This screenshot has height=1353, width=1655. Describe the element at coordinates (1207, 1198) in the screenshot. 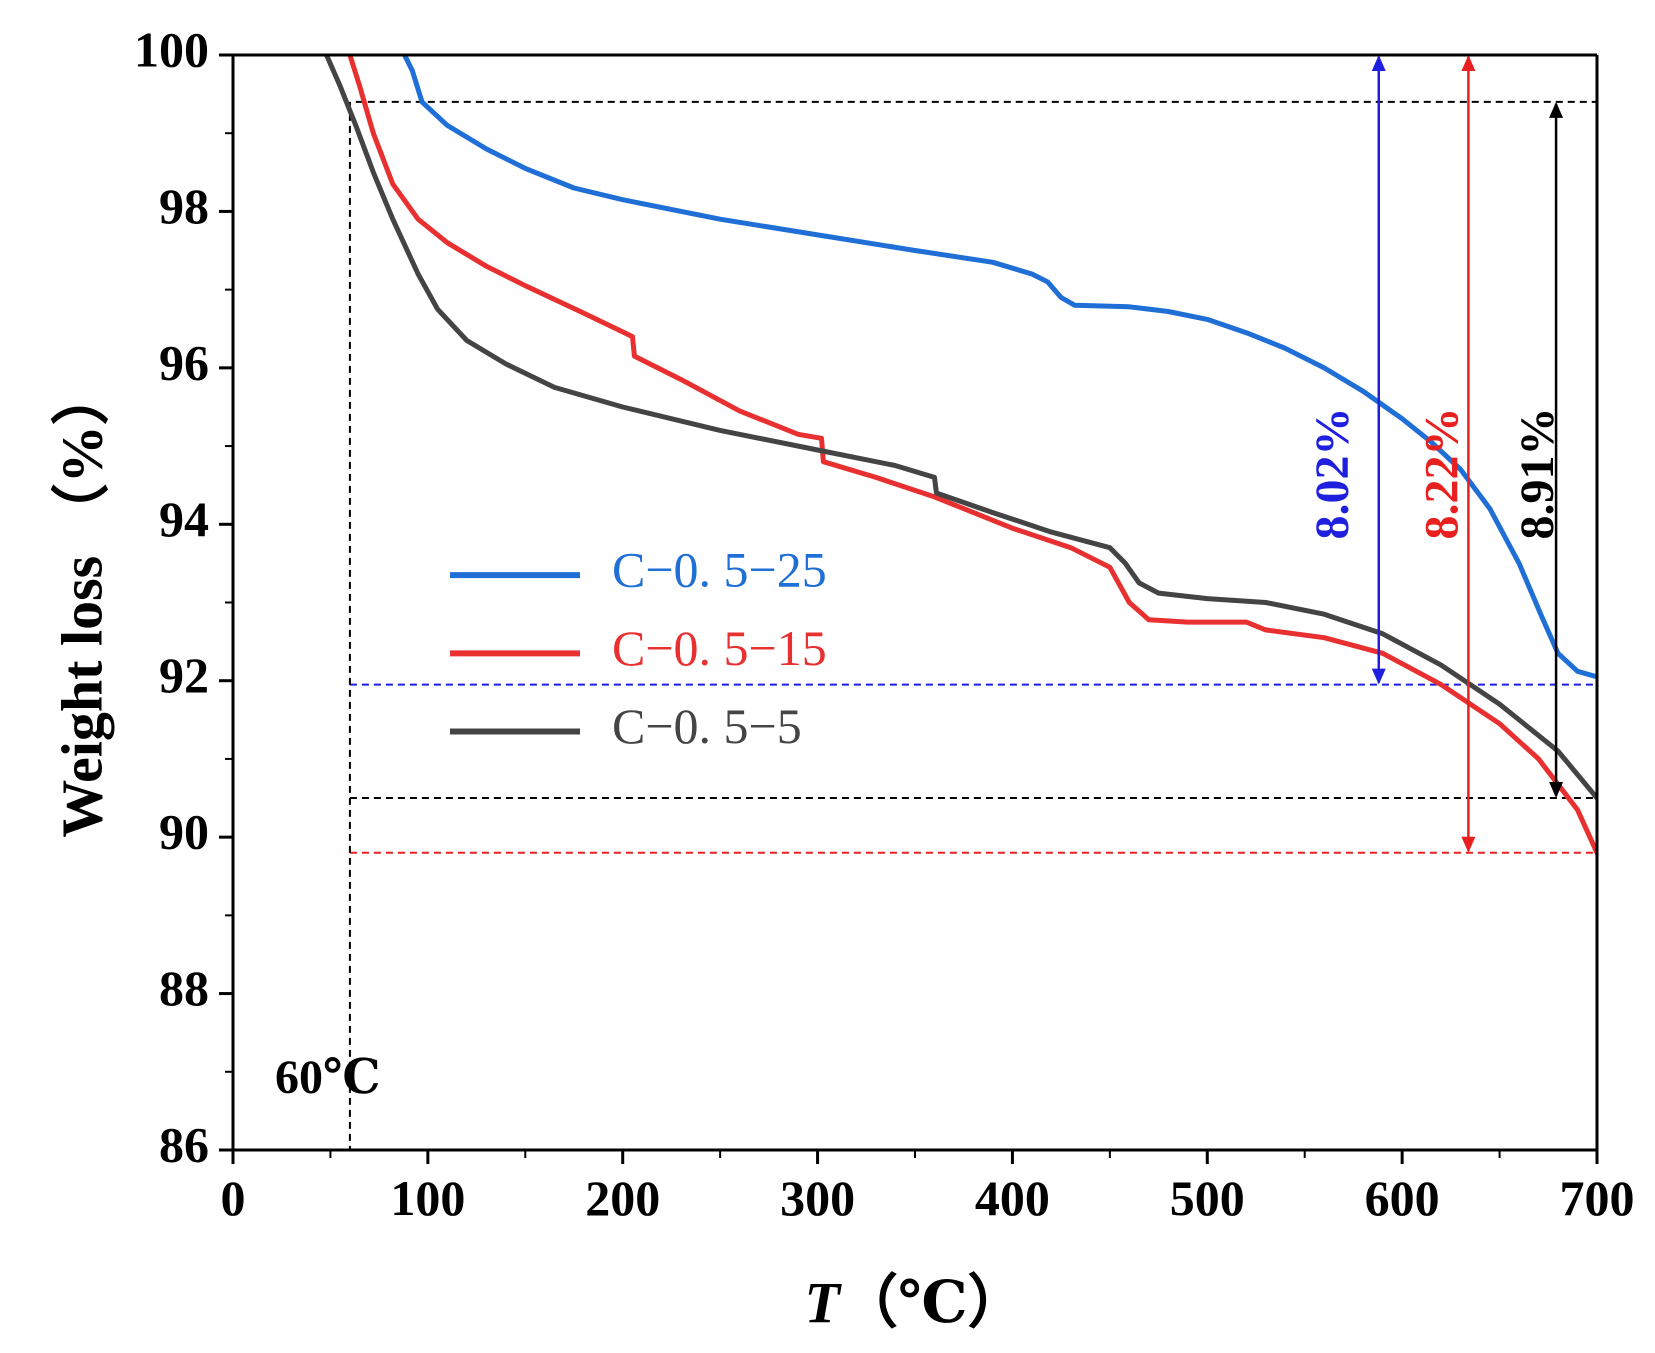

I see `x-tick-label-5: 500` at that location.